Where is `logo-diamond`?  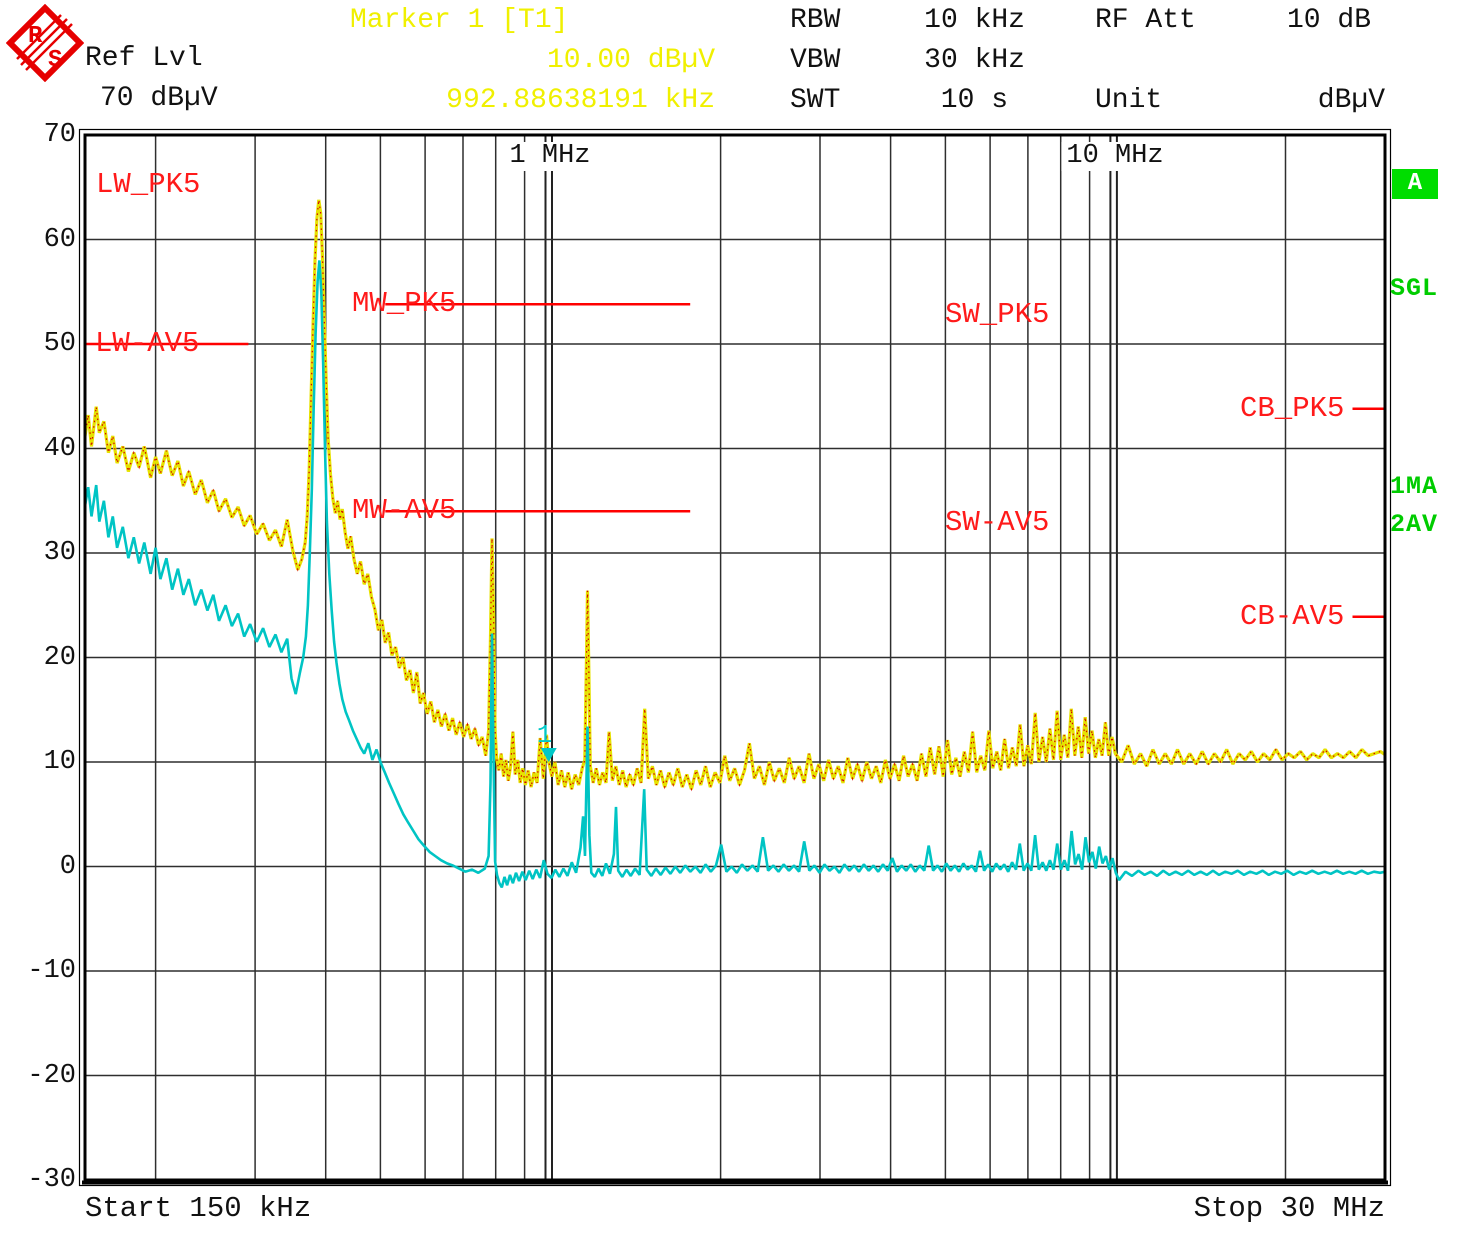 logo-diamond is located at coordinates (45, 43).